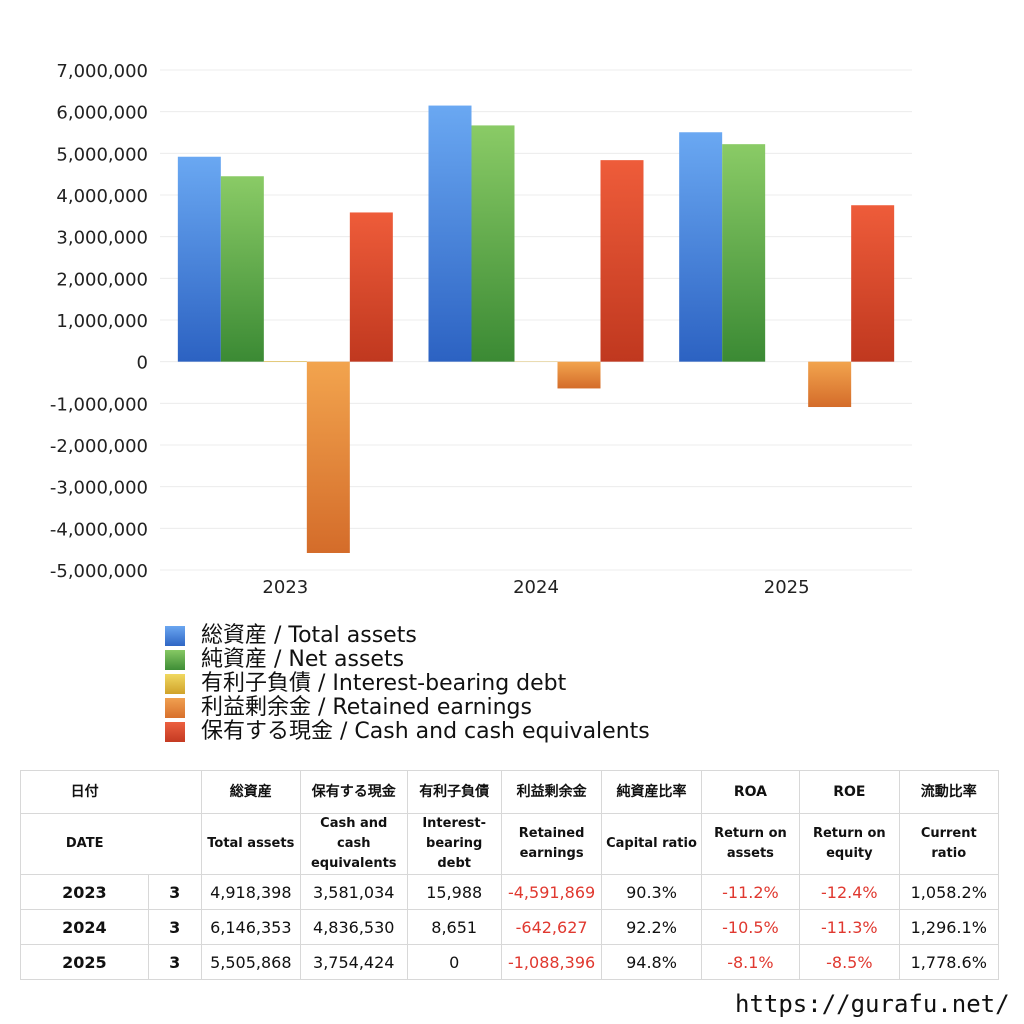 Image resolution: width=1024 pixels, height=1024 pixels. Describe the element at coordinates (84, 844) in the screenshot. I see `header-date-en: DATE` at that location.